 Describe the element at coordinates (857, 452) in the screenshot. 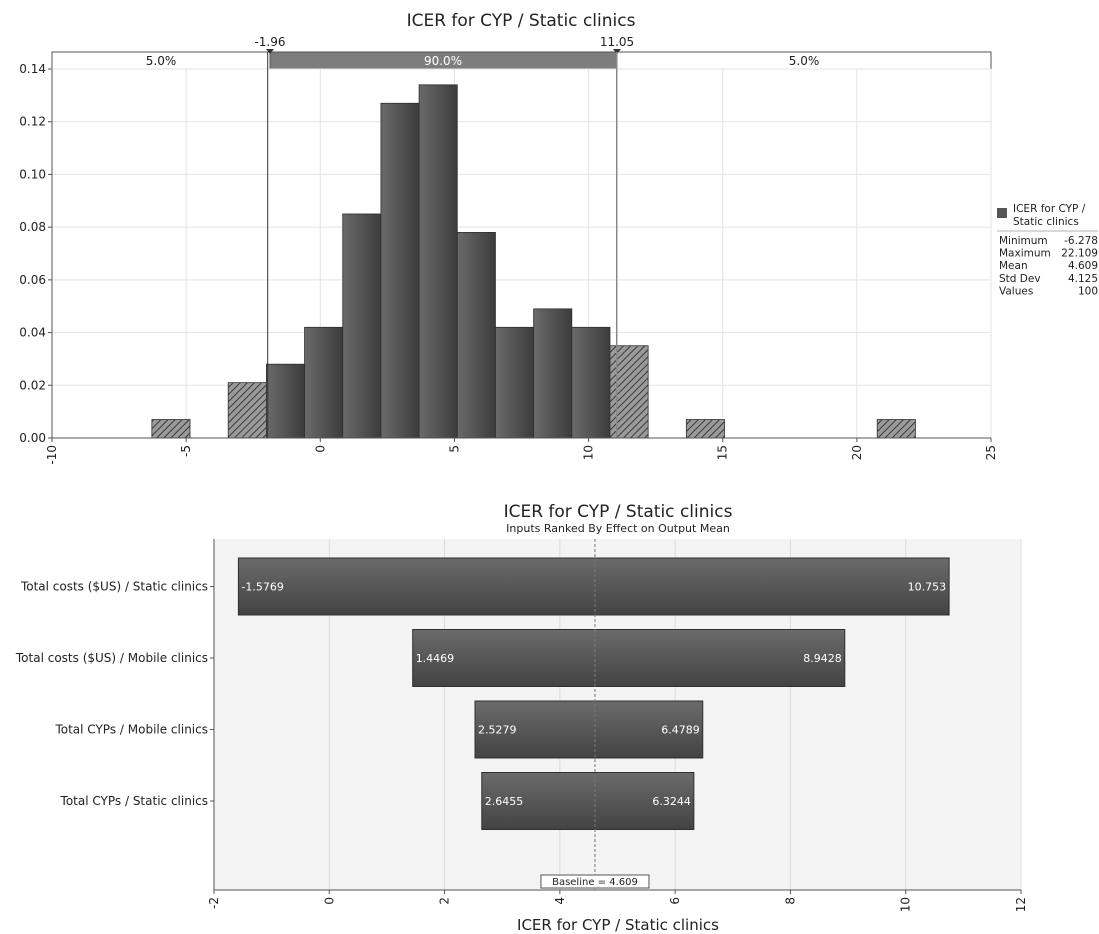

I see `histogram-x-tick-label: 20` at that location.